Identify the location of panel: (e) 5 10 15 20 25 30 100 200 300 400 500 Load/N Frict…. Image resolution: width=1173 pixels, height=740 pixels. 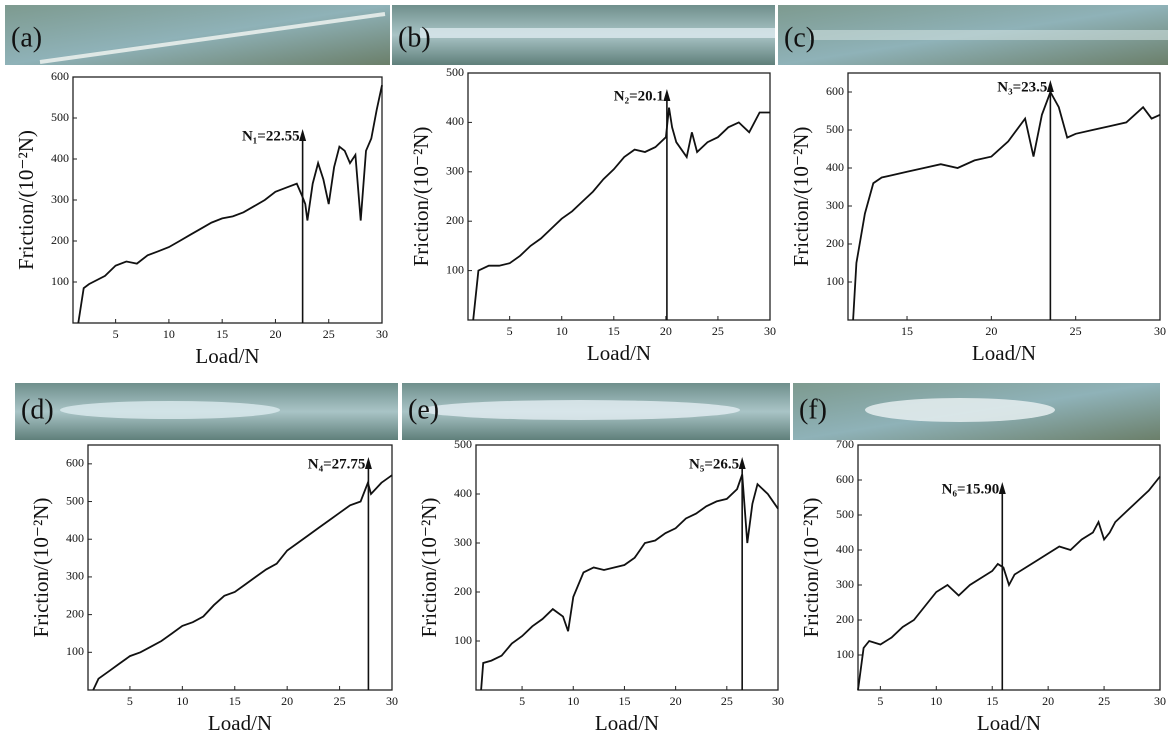
(596, 564).